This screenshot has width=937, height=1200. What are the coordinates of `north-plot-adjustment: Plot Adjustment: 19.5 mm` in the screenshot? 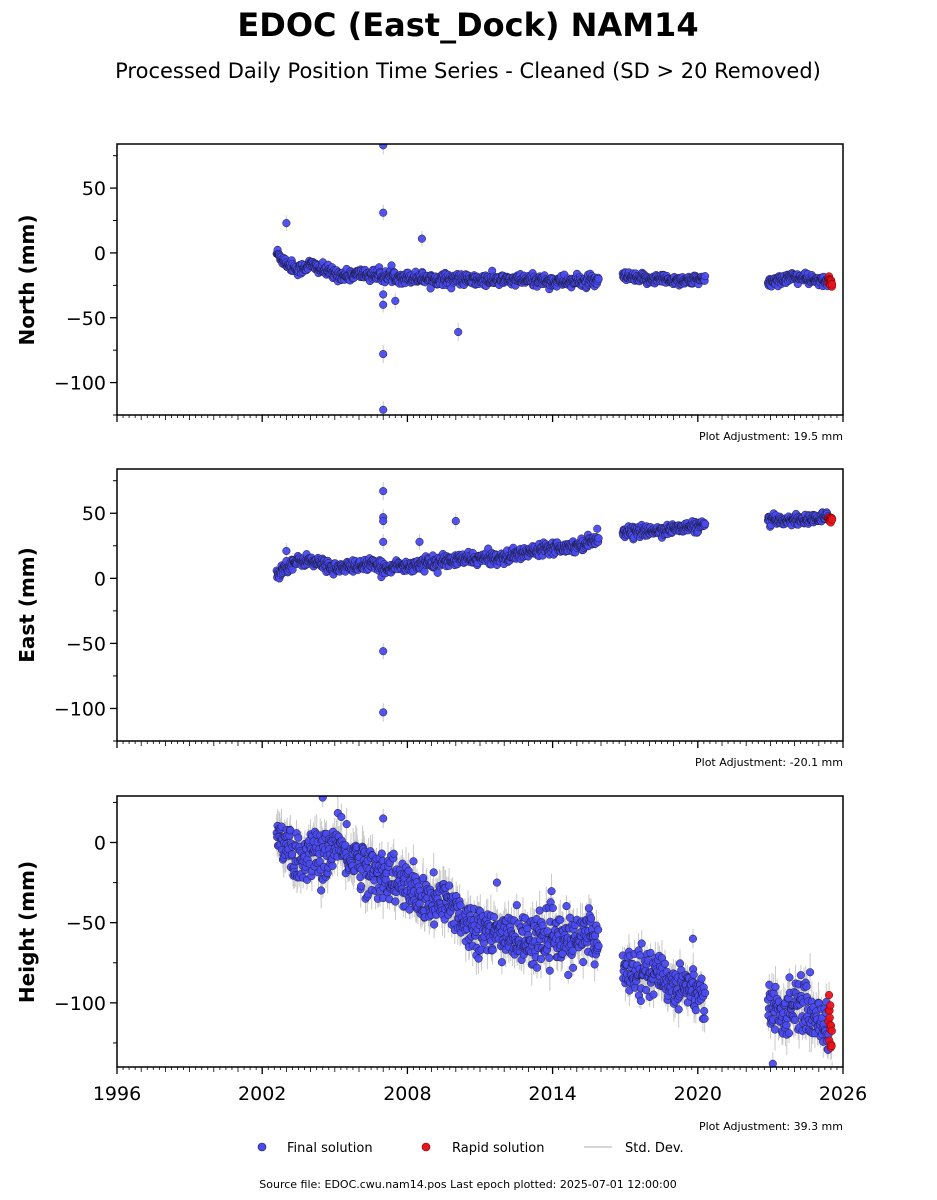 It's located at (771, 436).